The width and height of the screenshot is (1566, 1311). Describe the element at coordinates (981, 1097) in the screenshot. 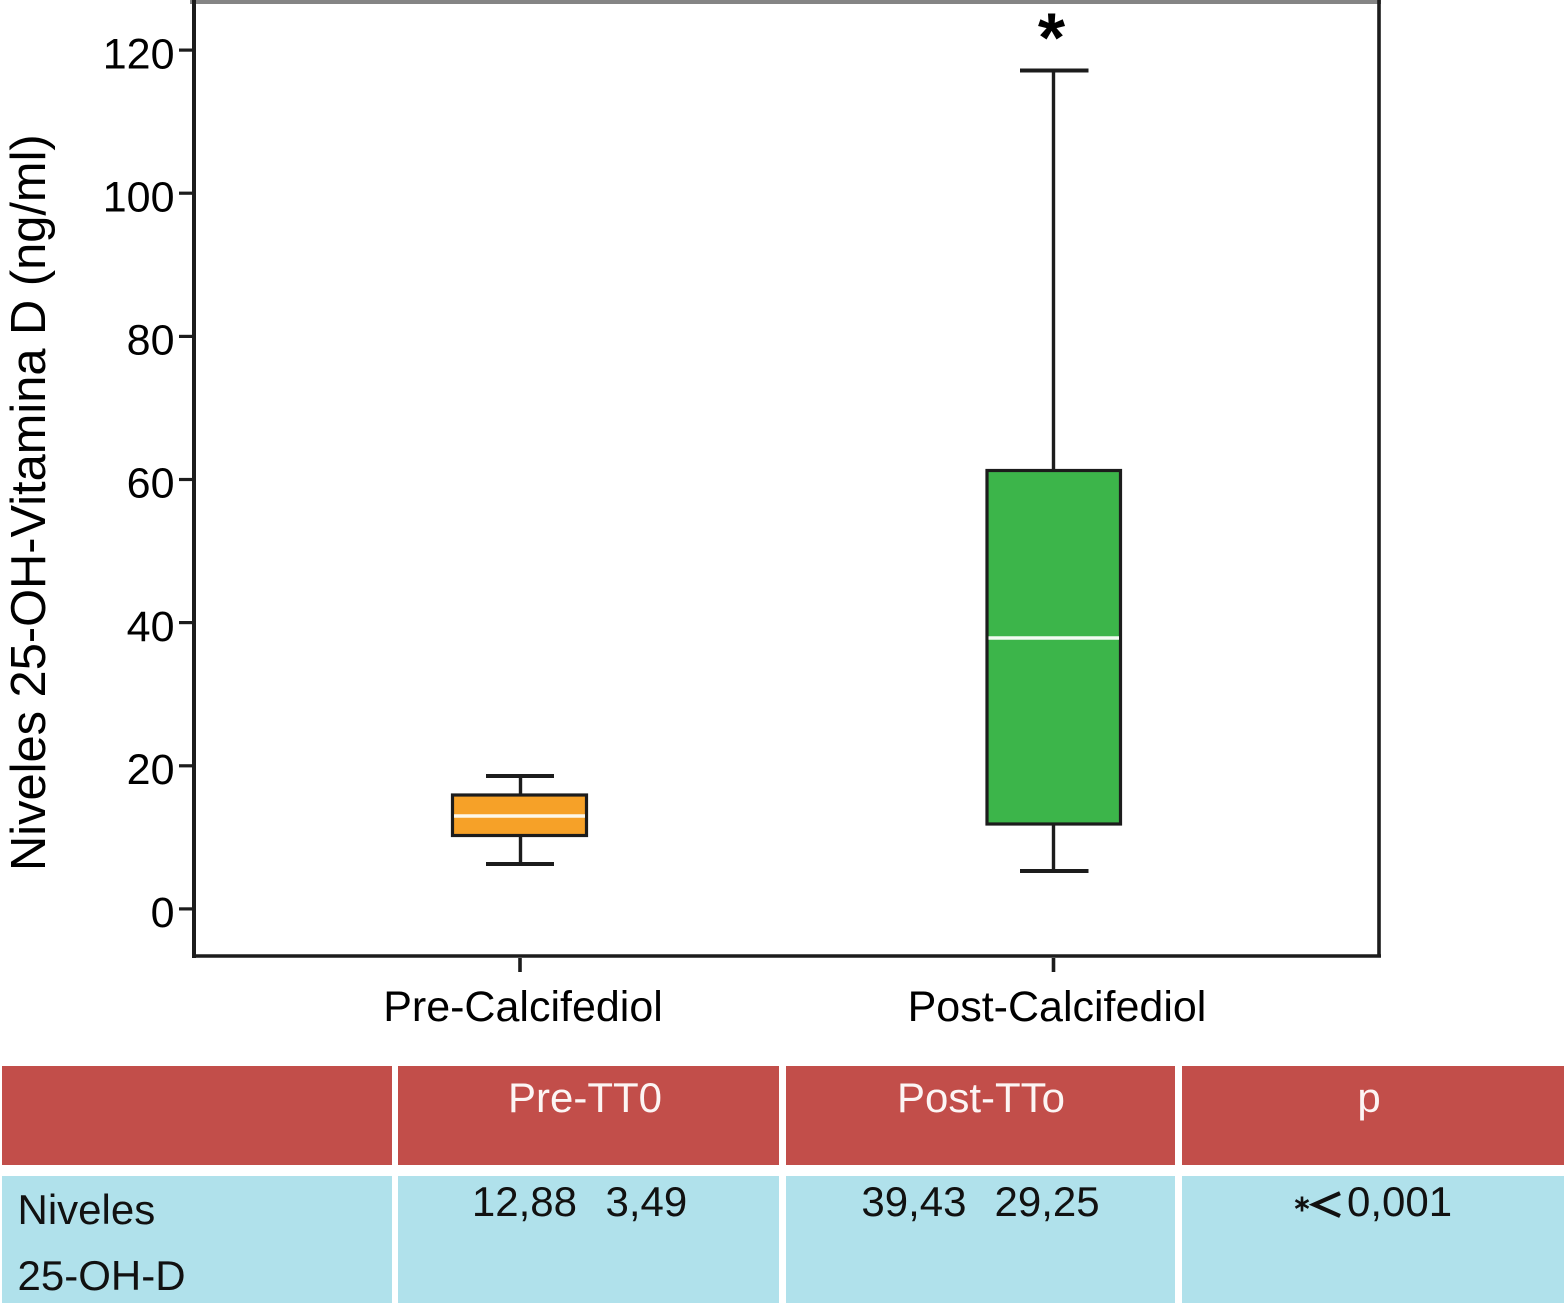

I see `svg-text: Post-TTo` at that location.